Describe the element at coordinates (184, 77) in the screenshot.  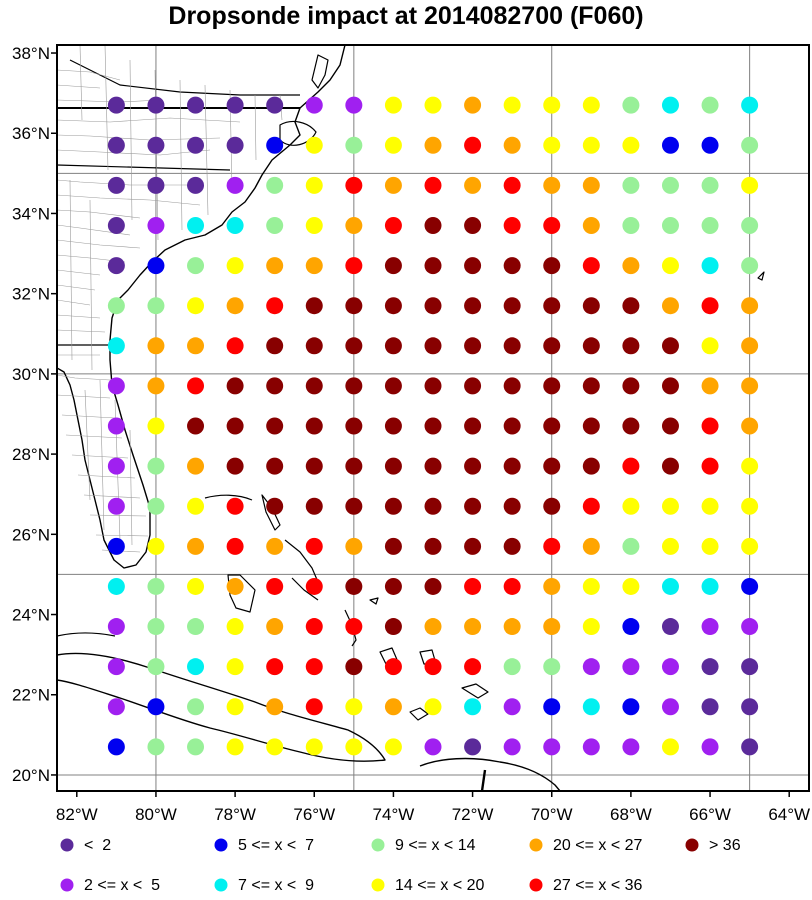
I see `virginia-border` at that location.